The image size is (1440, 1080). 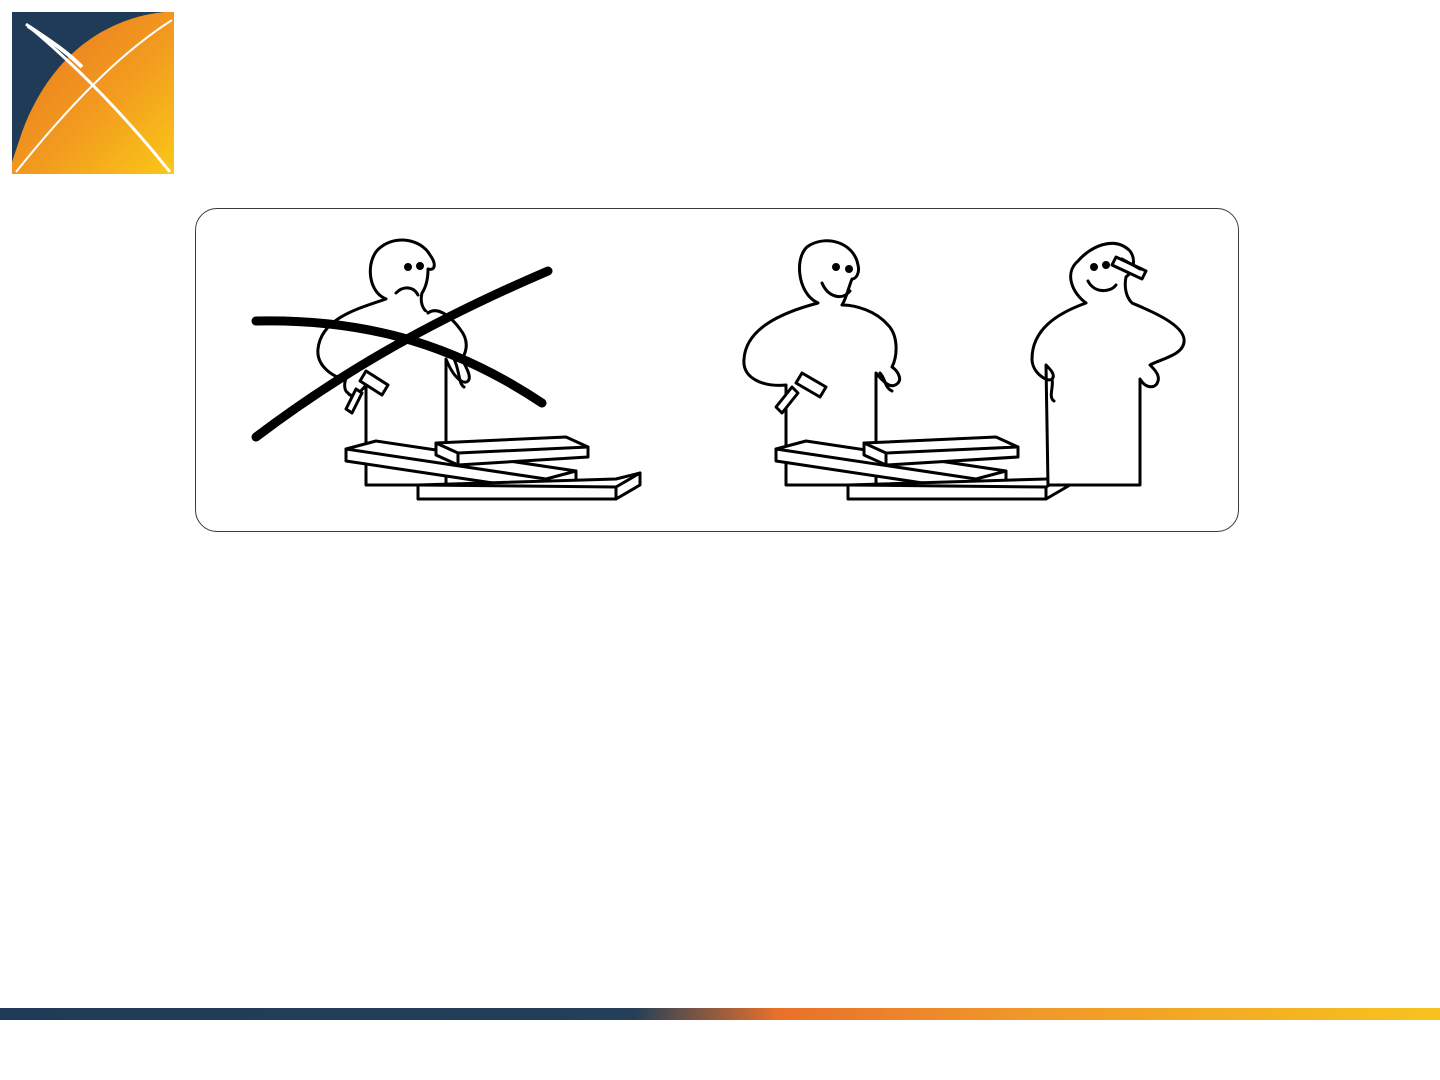 I want to click on cross-out-mark, so click(x=402, y=354).